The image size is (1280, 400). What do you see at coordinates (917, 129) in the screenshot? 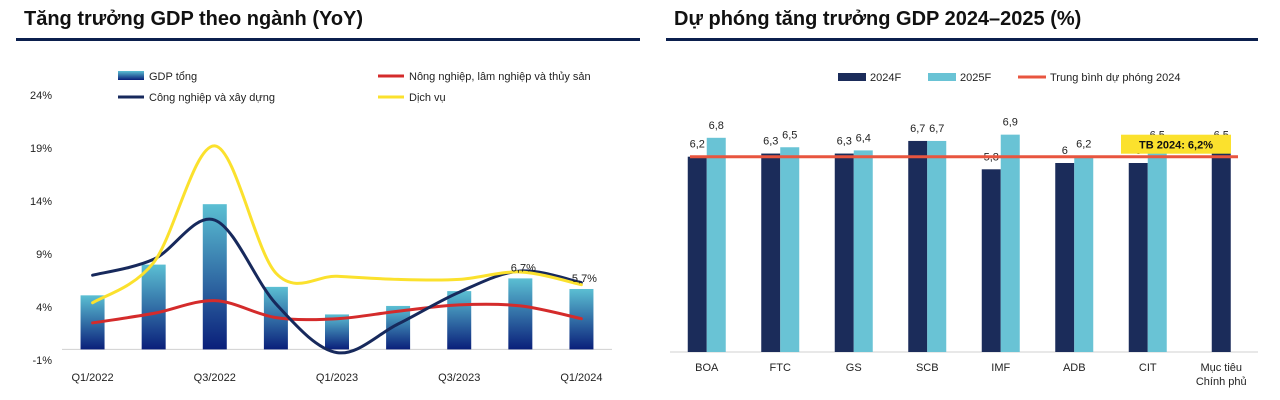
I see `data-label-2024f: 6,7` at bounding box center [917, 129].